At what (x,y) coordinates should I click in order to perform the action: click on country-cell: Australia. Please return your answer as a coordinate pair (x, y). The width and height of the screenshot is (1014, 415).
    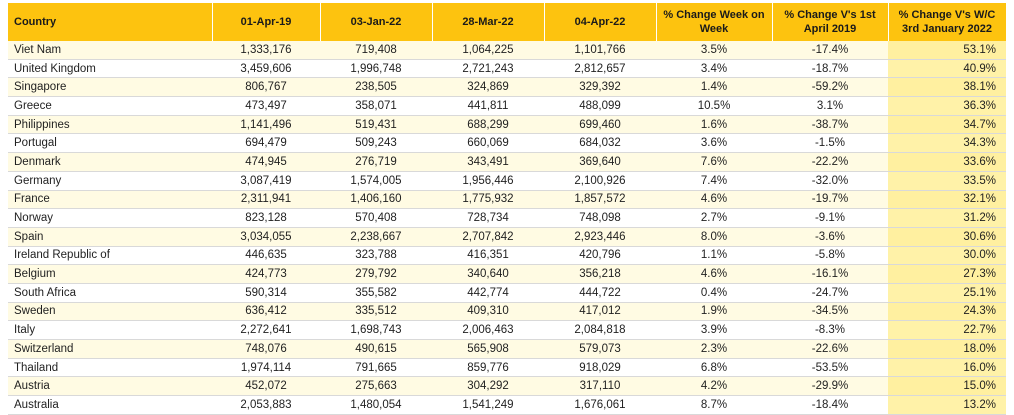
    Looking at the image, I should click on (110, 405).